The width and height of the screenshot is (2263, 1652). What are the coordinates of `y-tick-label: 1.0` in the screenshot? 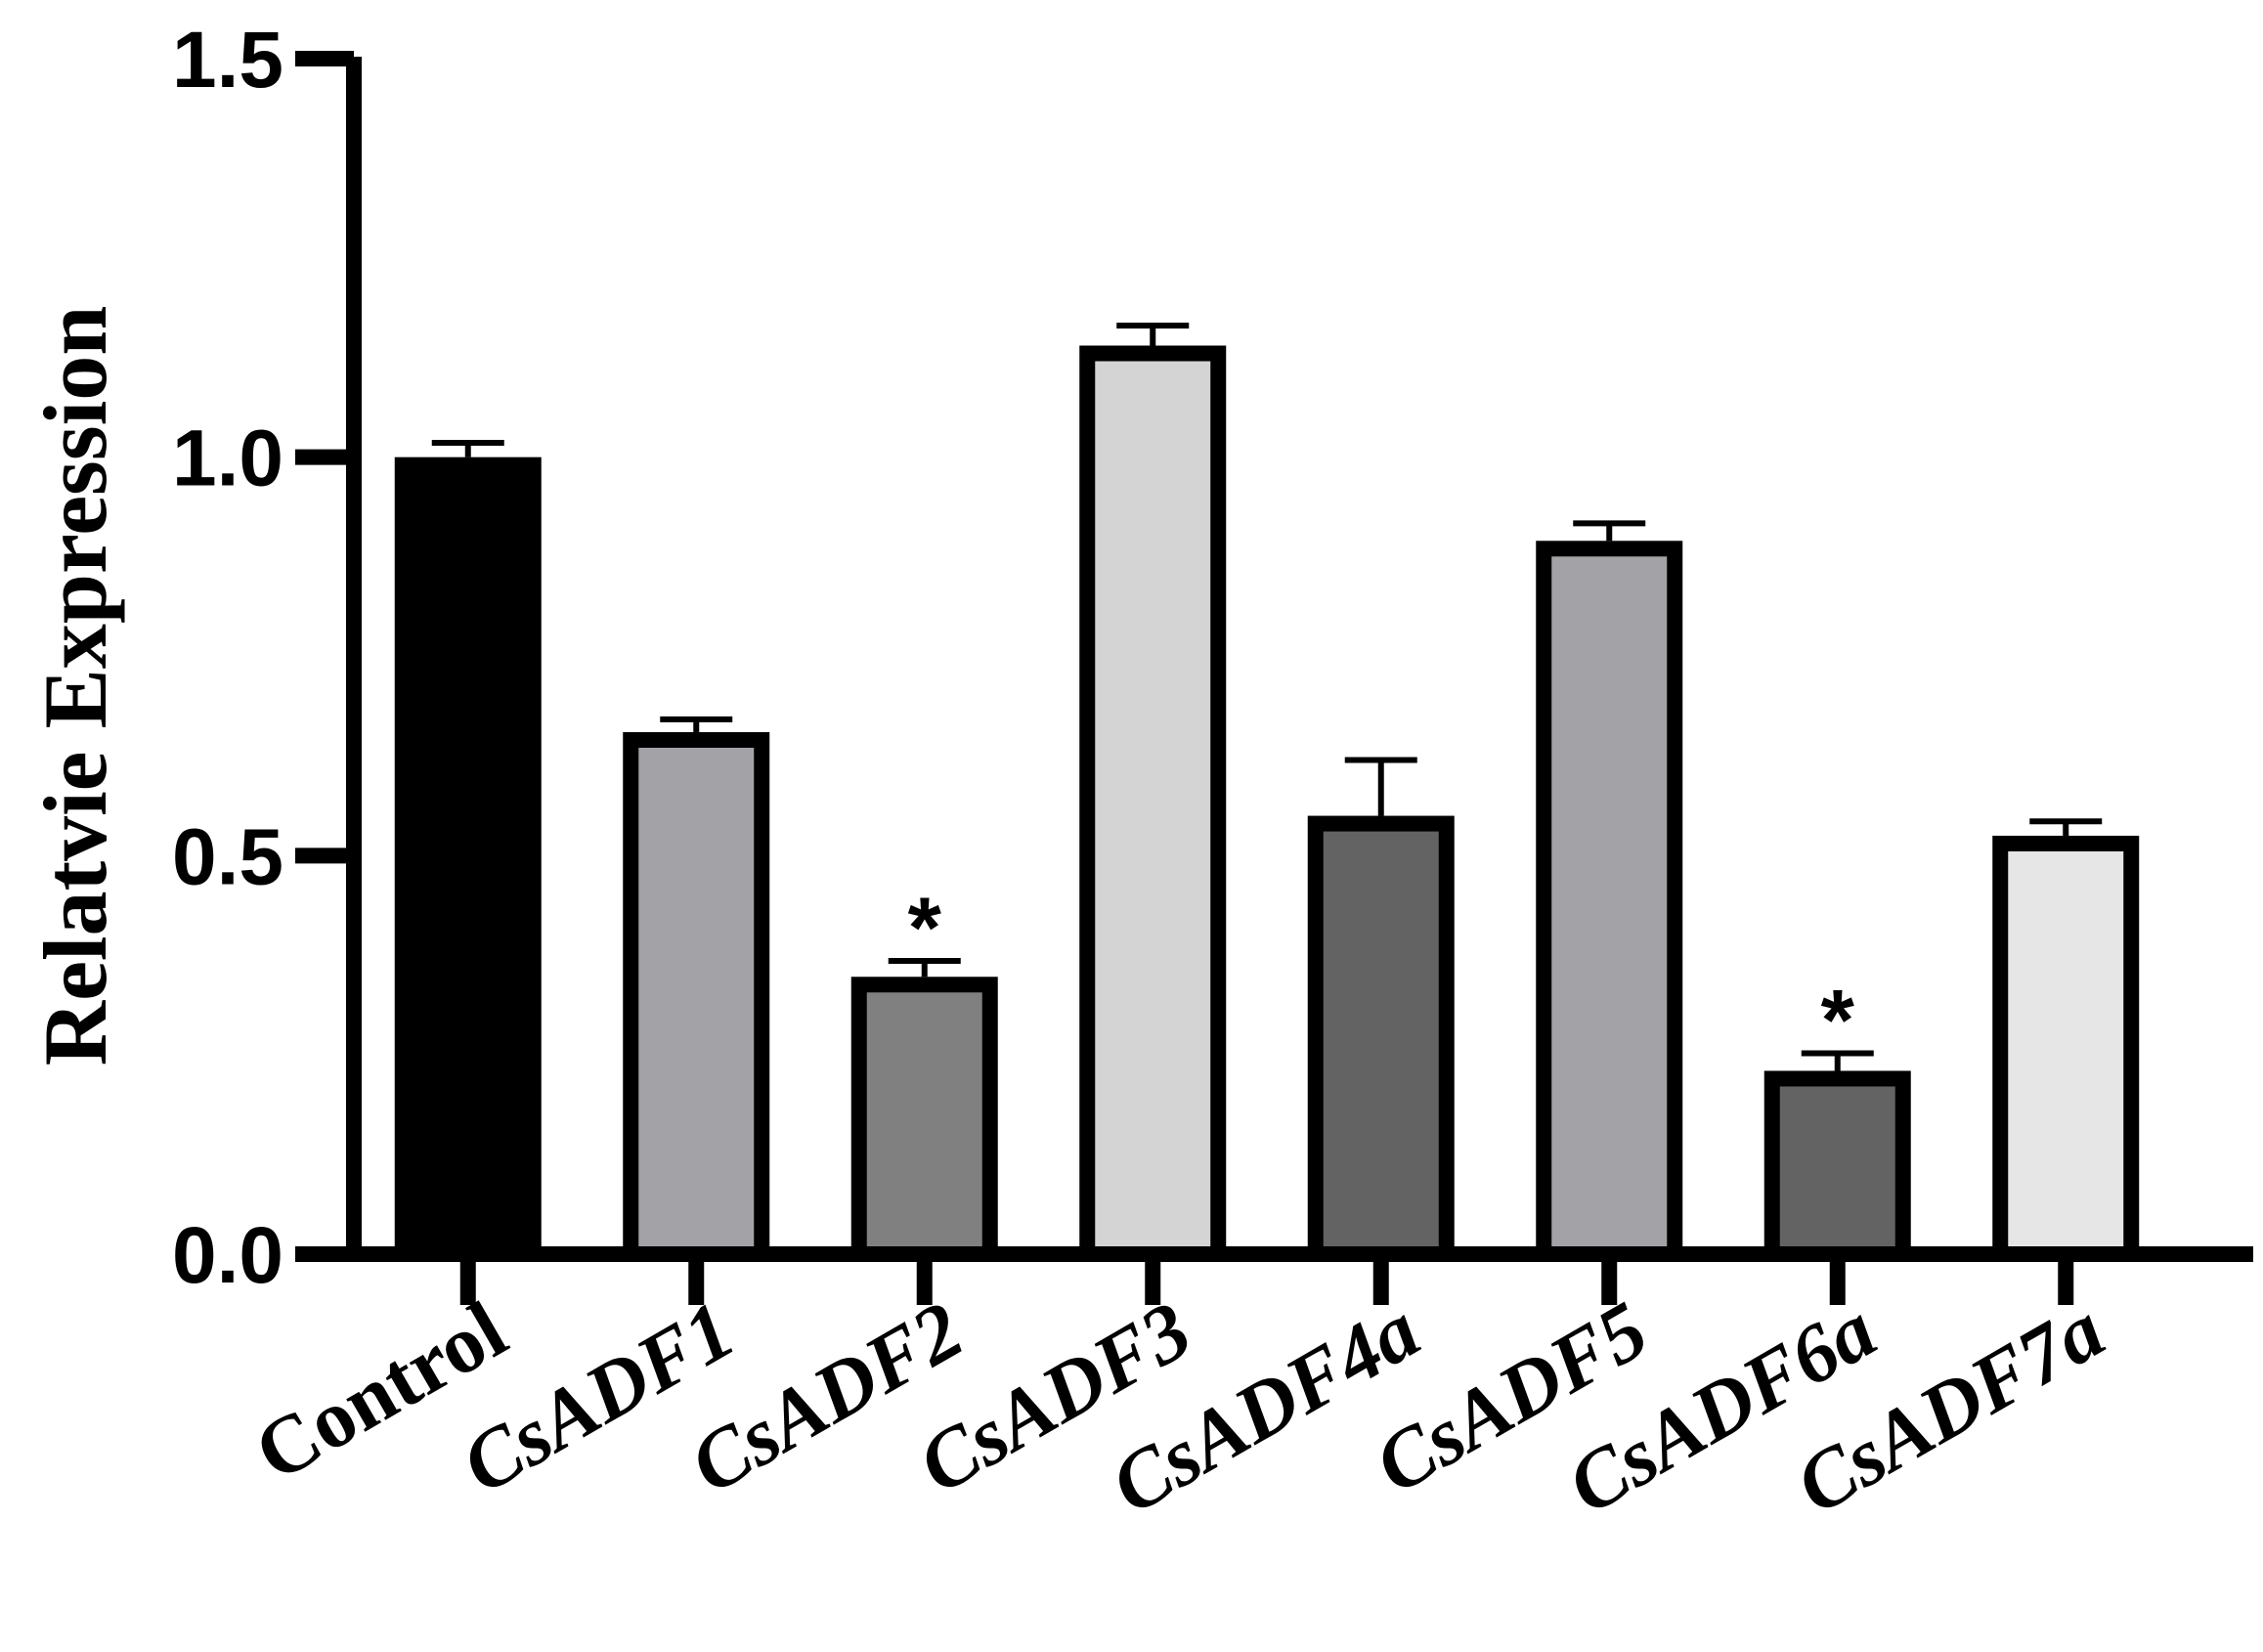 It's located at (227, 458).